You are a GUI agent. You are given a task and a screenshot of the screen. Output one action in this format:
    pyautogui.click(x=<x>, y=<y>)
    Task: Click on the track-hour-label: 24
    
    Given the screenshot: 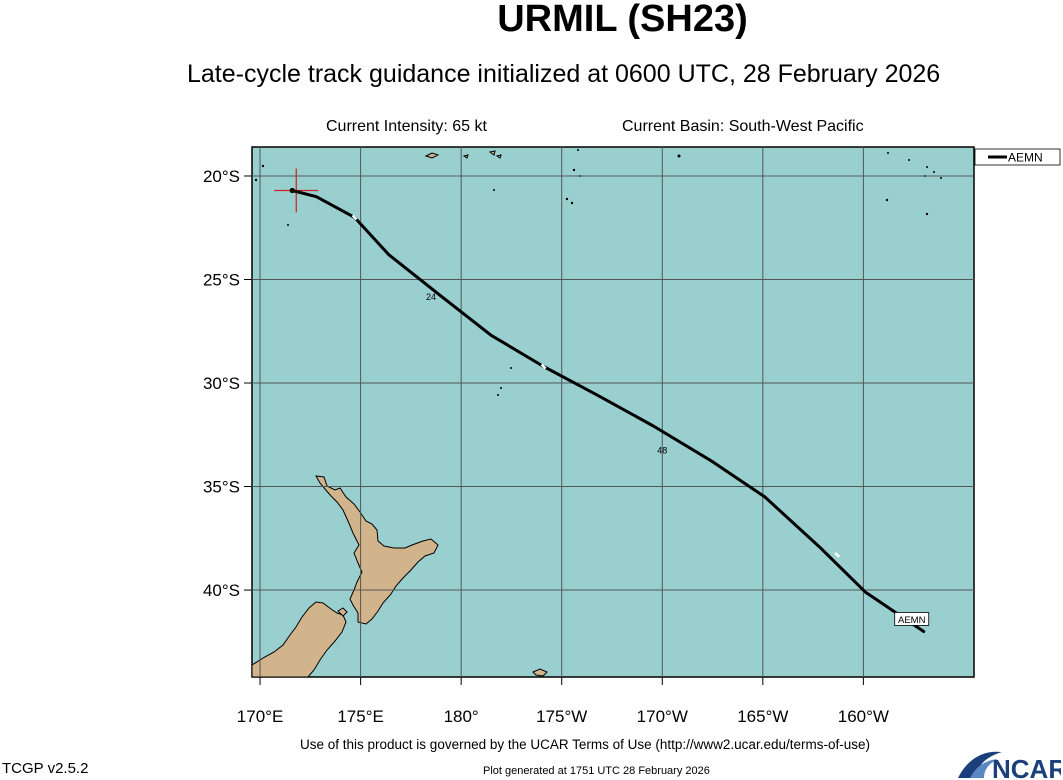 What is the action you would take?
    pyautogui.click(x=431, y=297)
    